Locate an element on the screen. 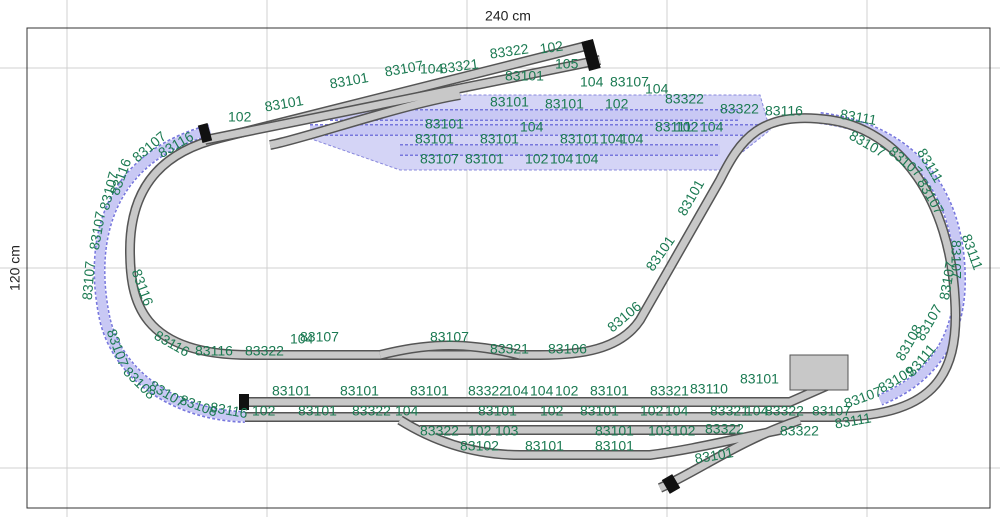  part-label: 83102 is located at coordinates (479, 446).